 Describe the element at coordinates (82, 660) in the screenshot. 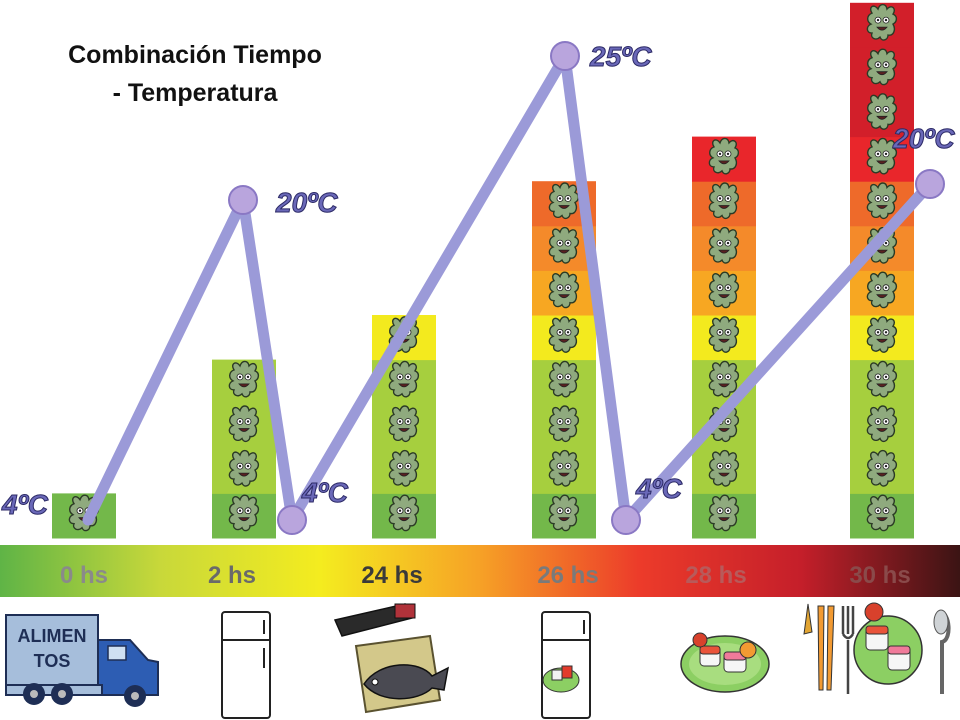

I see `delivery-truck-icon: ALIMEN TOS` at that location.